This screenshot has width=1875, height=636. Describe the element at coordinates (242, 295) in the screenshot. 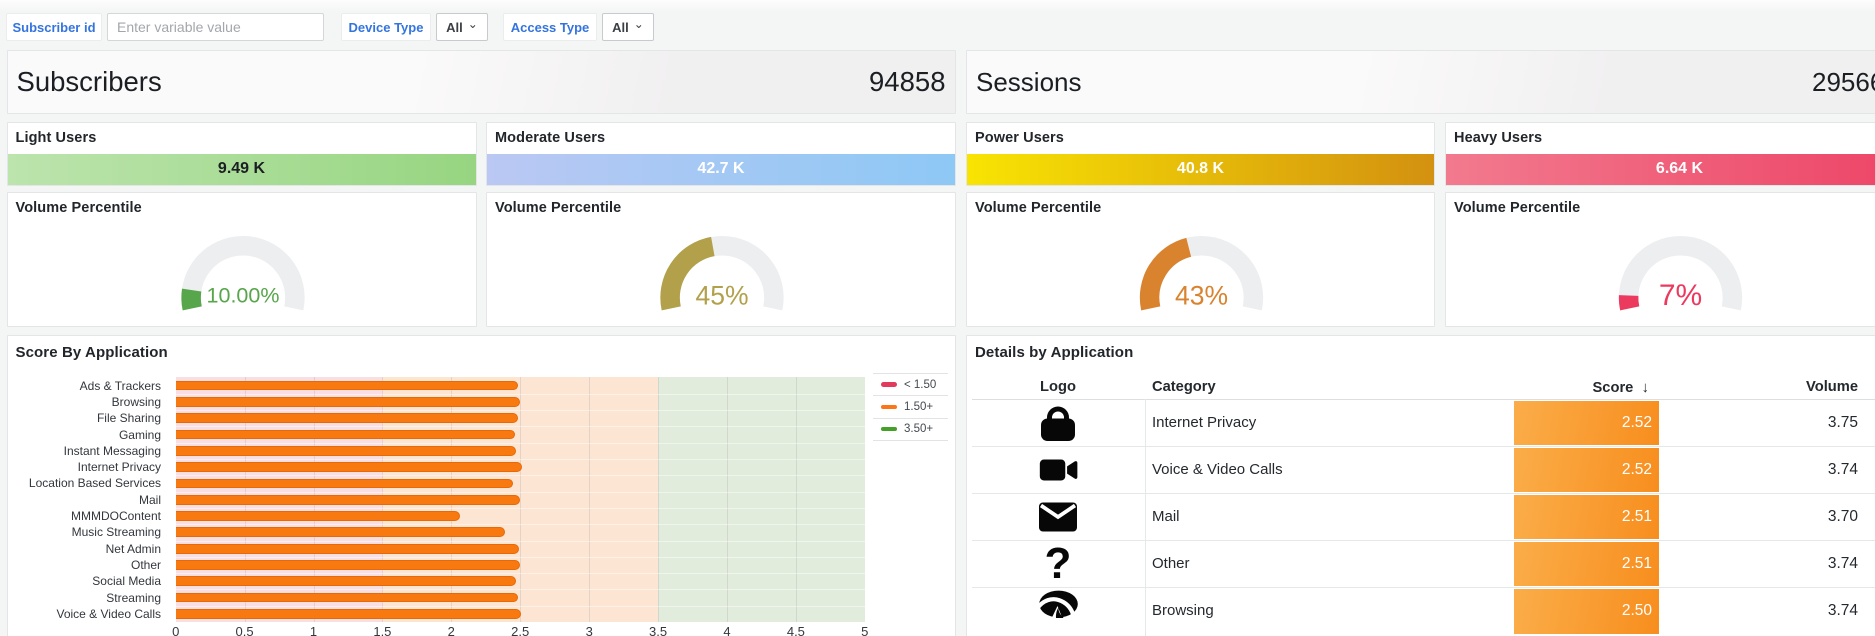

I see `svg-text: 10.00%` at that location.